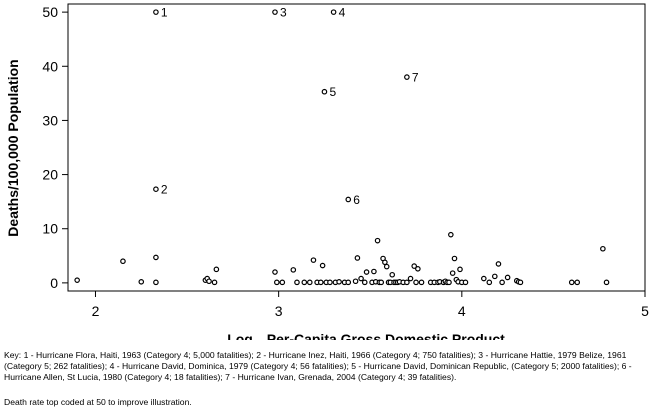 This screenshot has height=411, width=650. Describe the element at coordinates (164, 13) in the screenshot. I see `point-label: 1` at that location.